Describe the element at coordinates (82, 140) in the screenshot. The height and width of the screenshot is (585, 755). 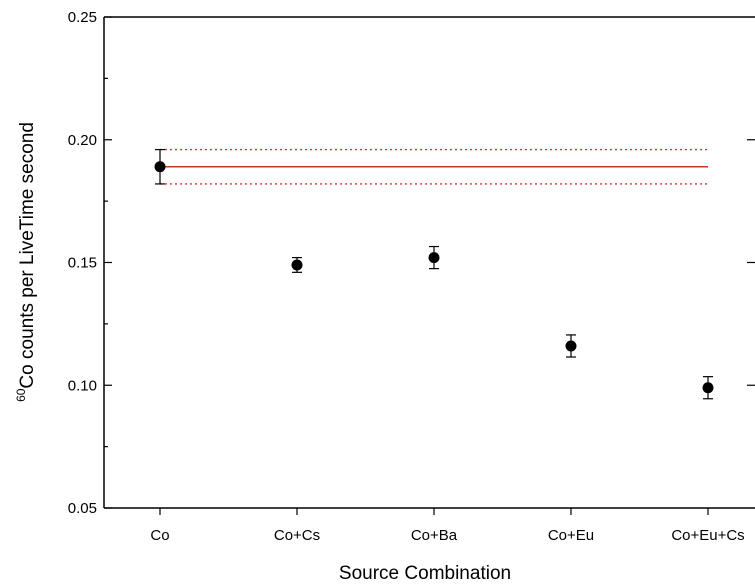
I see `y-tick-label: 0.20` at that location.